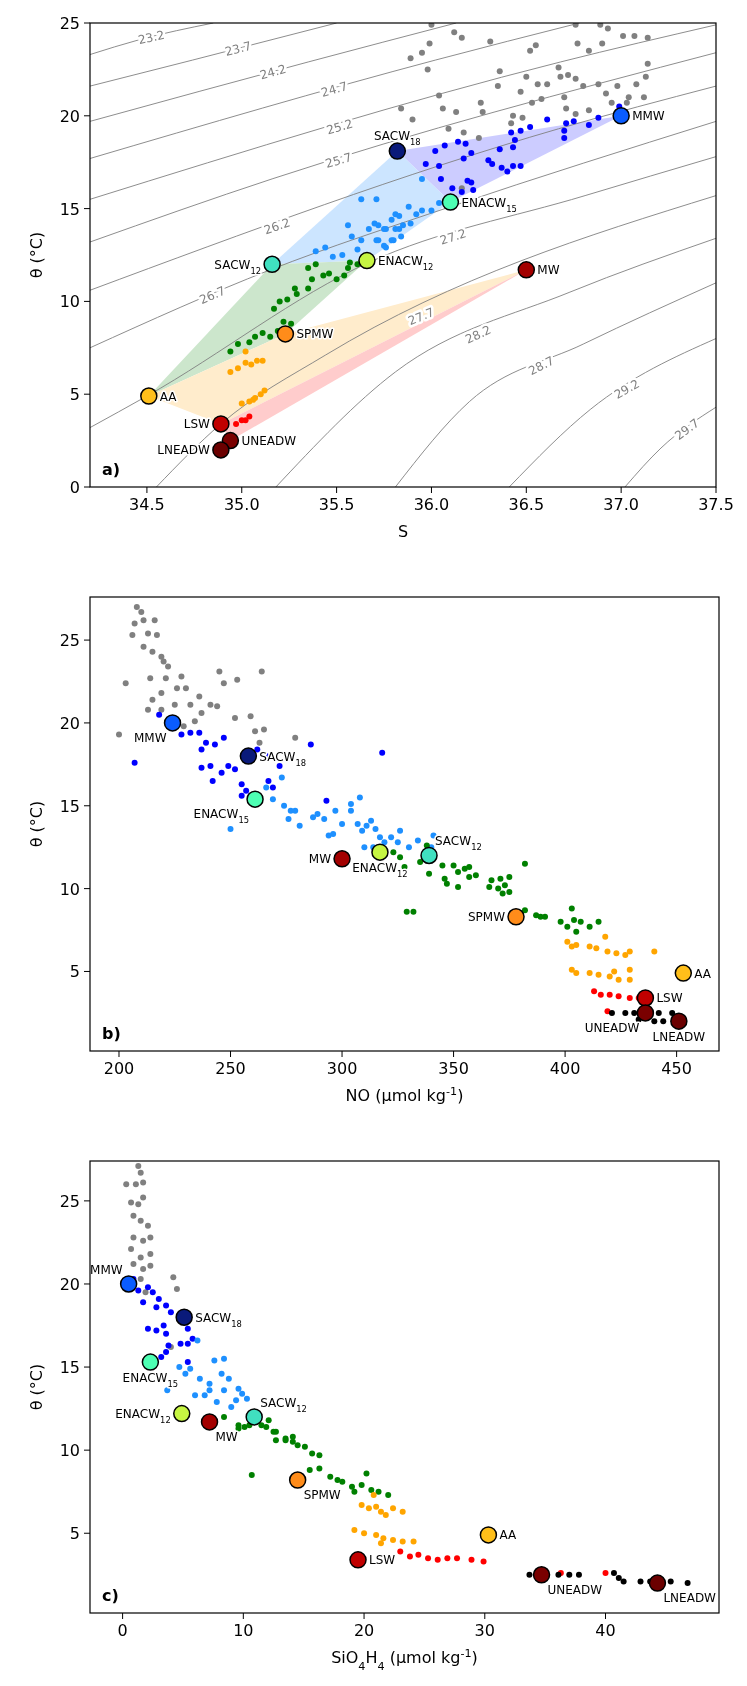 The image size is (747, 1686). What do you see at coordinates (453, 1068) in the screenshot?
I see `x-tick-label: 350` at bounding box center [453, 1068].